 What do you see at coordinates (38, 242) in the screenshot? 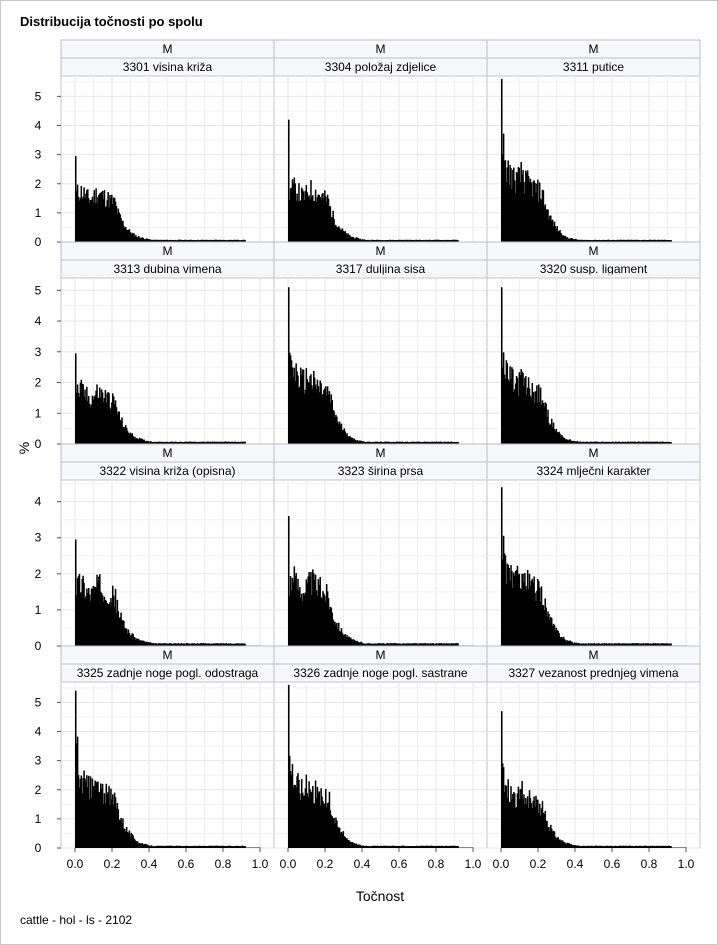
I see `y-tick-label: 0` at bounding box center [38, 242].